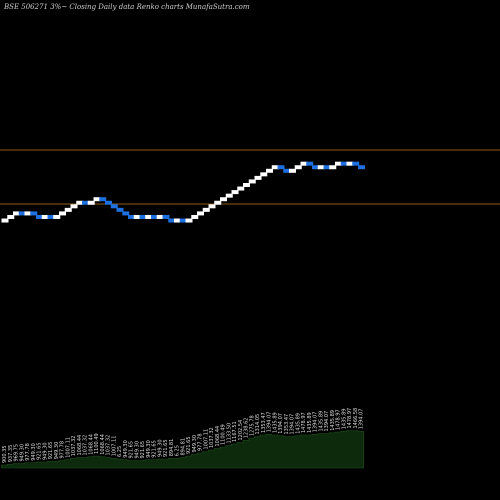 The width and height of the screenshot is (500, 500). I want to click on value-label-42: 1202.54, so click(241, 430).